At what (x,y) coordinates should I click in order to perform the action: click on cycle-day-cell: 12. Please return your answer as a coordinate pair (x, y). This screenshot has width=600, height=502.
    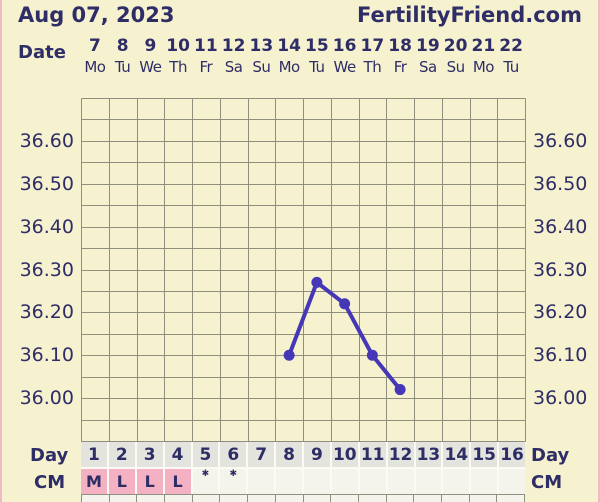
    Looking at the image, I should click on (400, 454).